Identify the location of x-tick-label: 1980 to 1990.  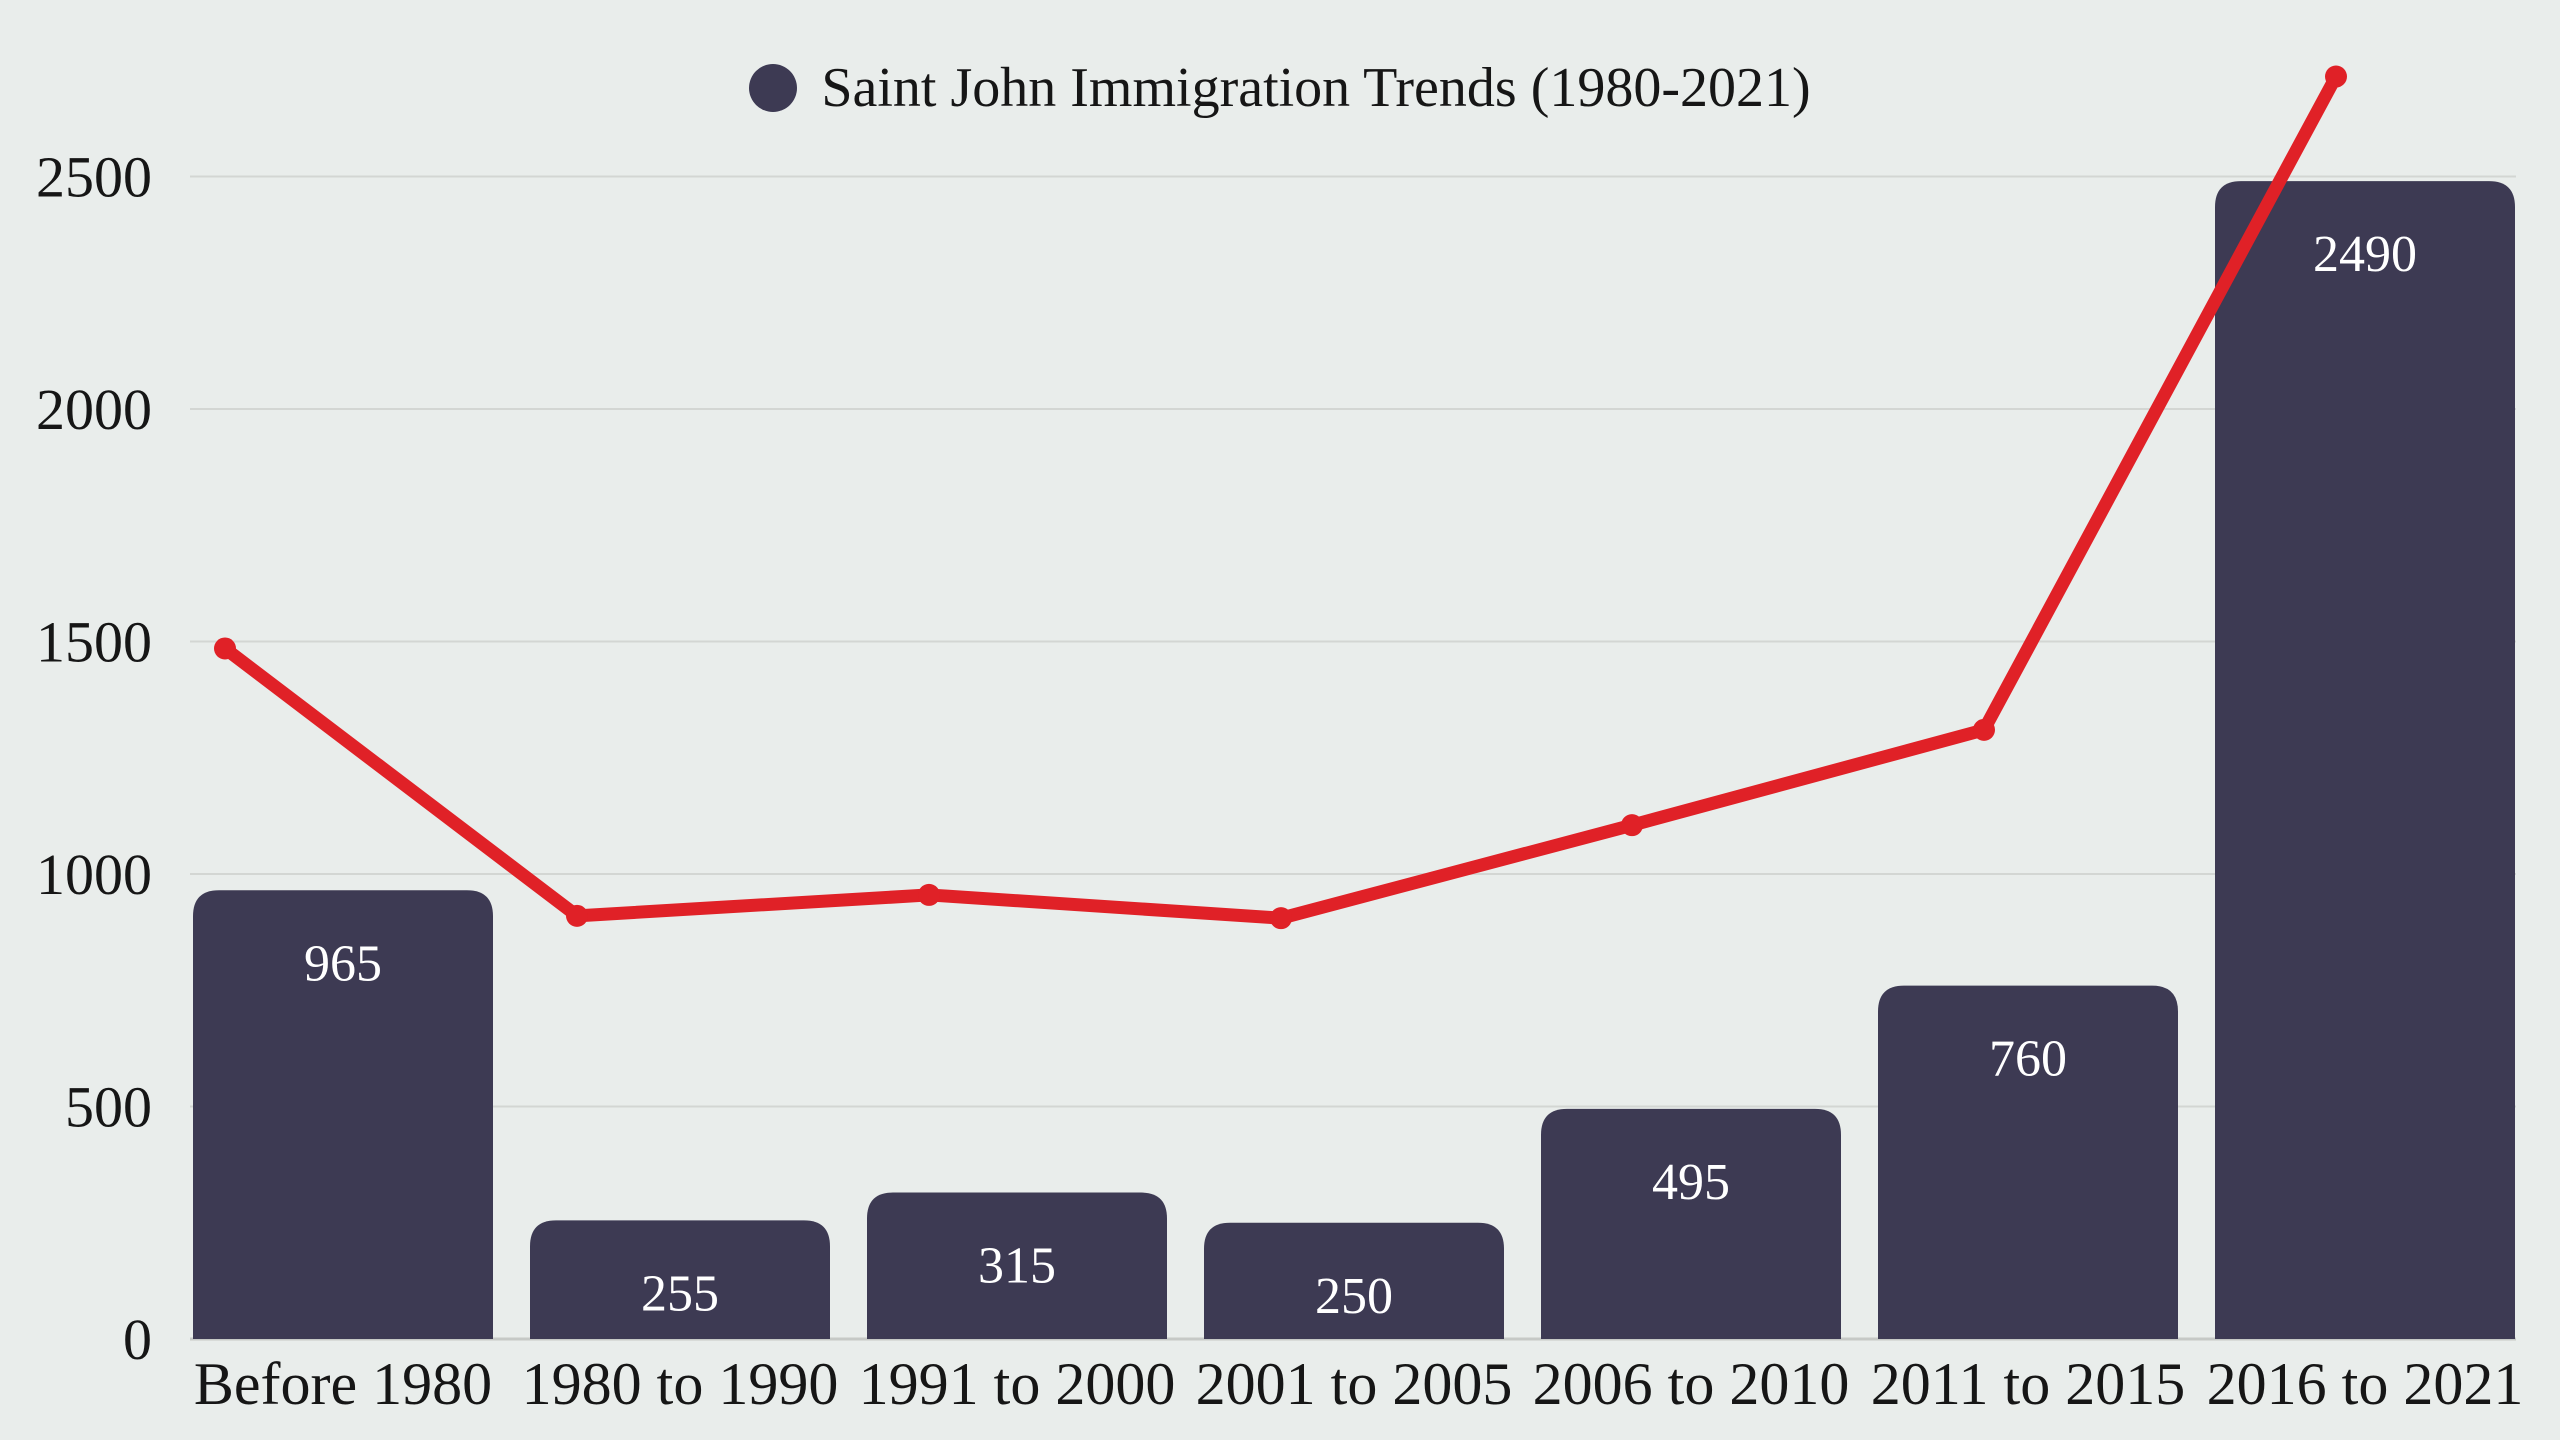
(680, 1384).